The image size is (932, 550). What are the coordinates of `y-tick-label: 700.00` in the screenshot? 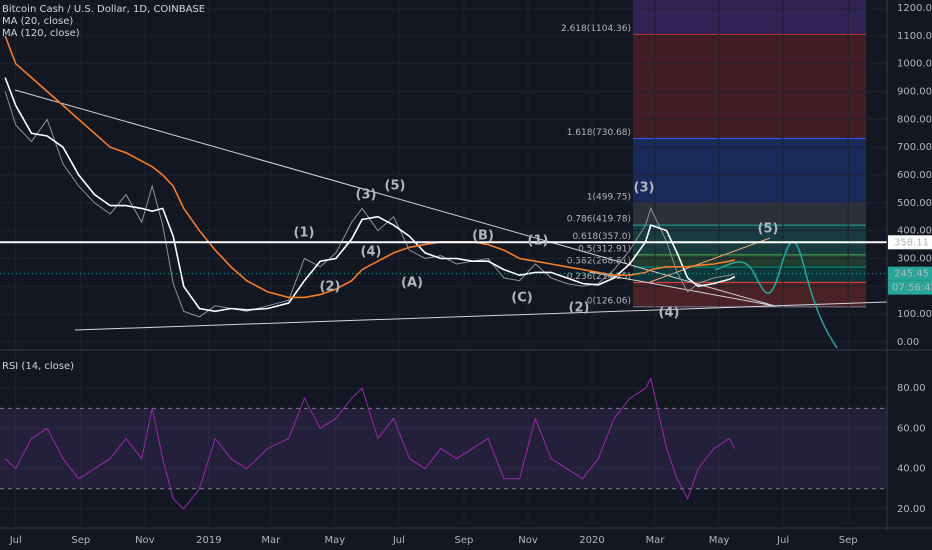 It's located at (914, 147).